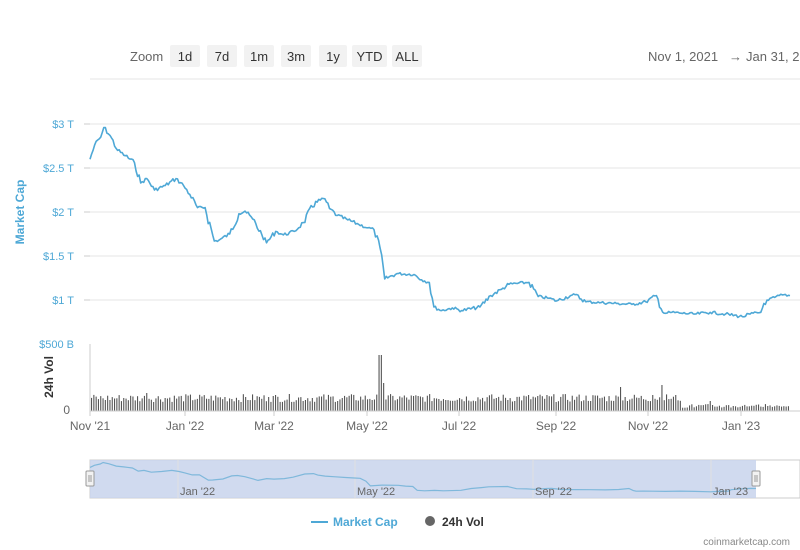  I want to click on legend-market-cap-label: Market Cap, so click(365, 522).